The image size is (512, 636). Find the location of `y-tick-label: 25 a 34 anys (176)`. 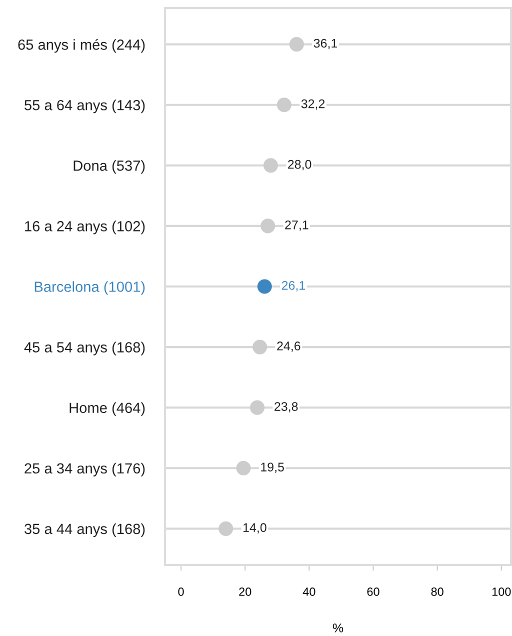

y-tick-label: 25 a 34 anys (176) is located at coordinates (84, 469).